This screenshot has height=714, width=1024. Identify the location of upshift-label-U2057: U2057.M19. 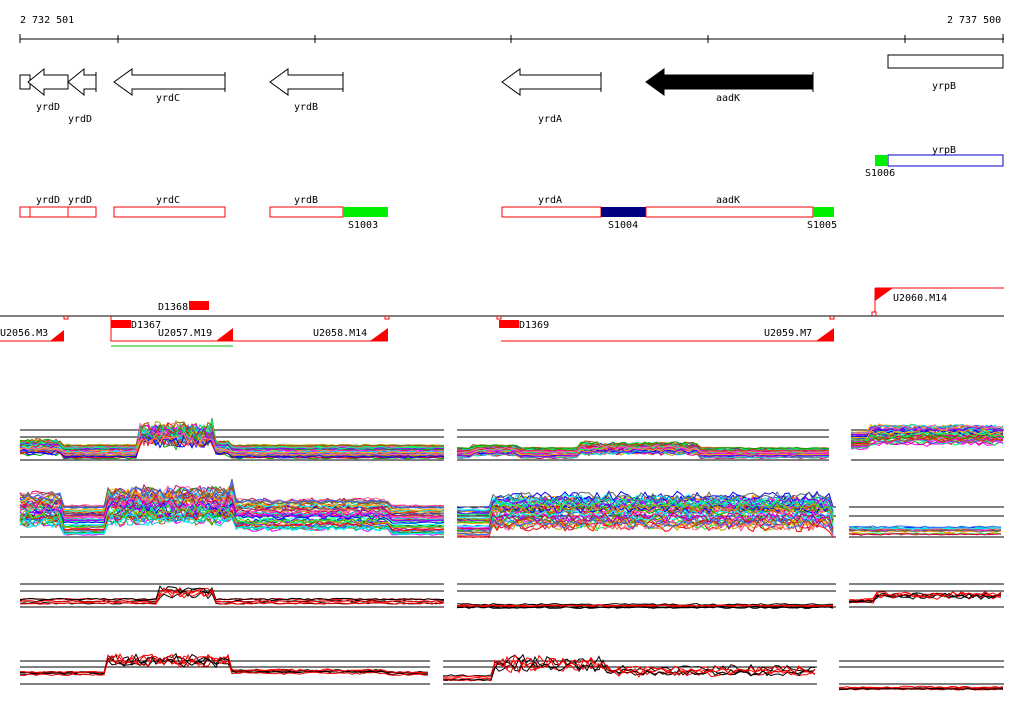
(185, 333).